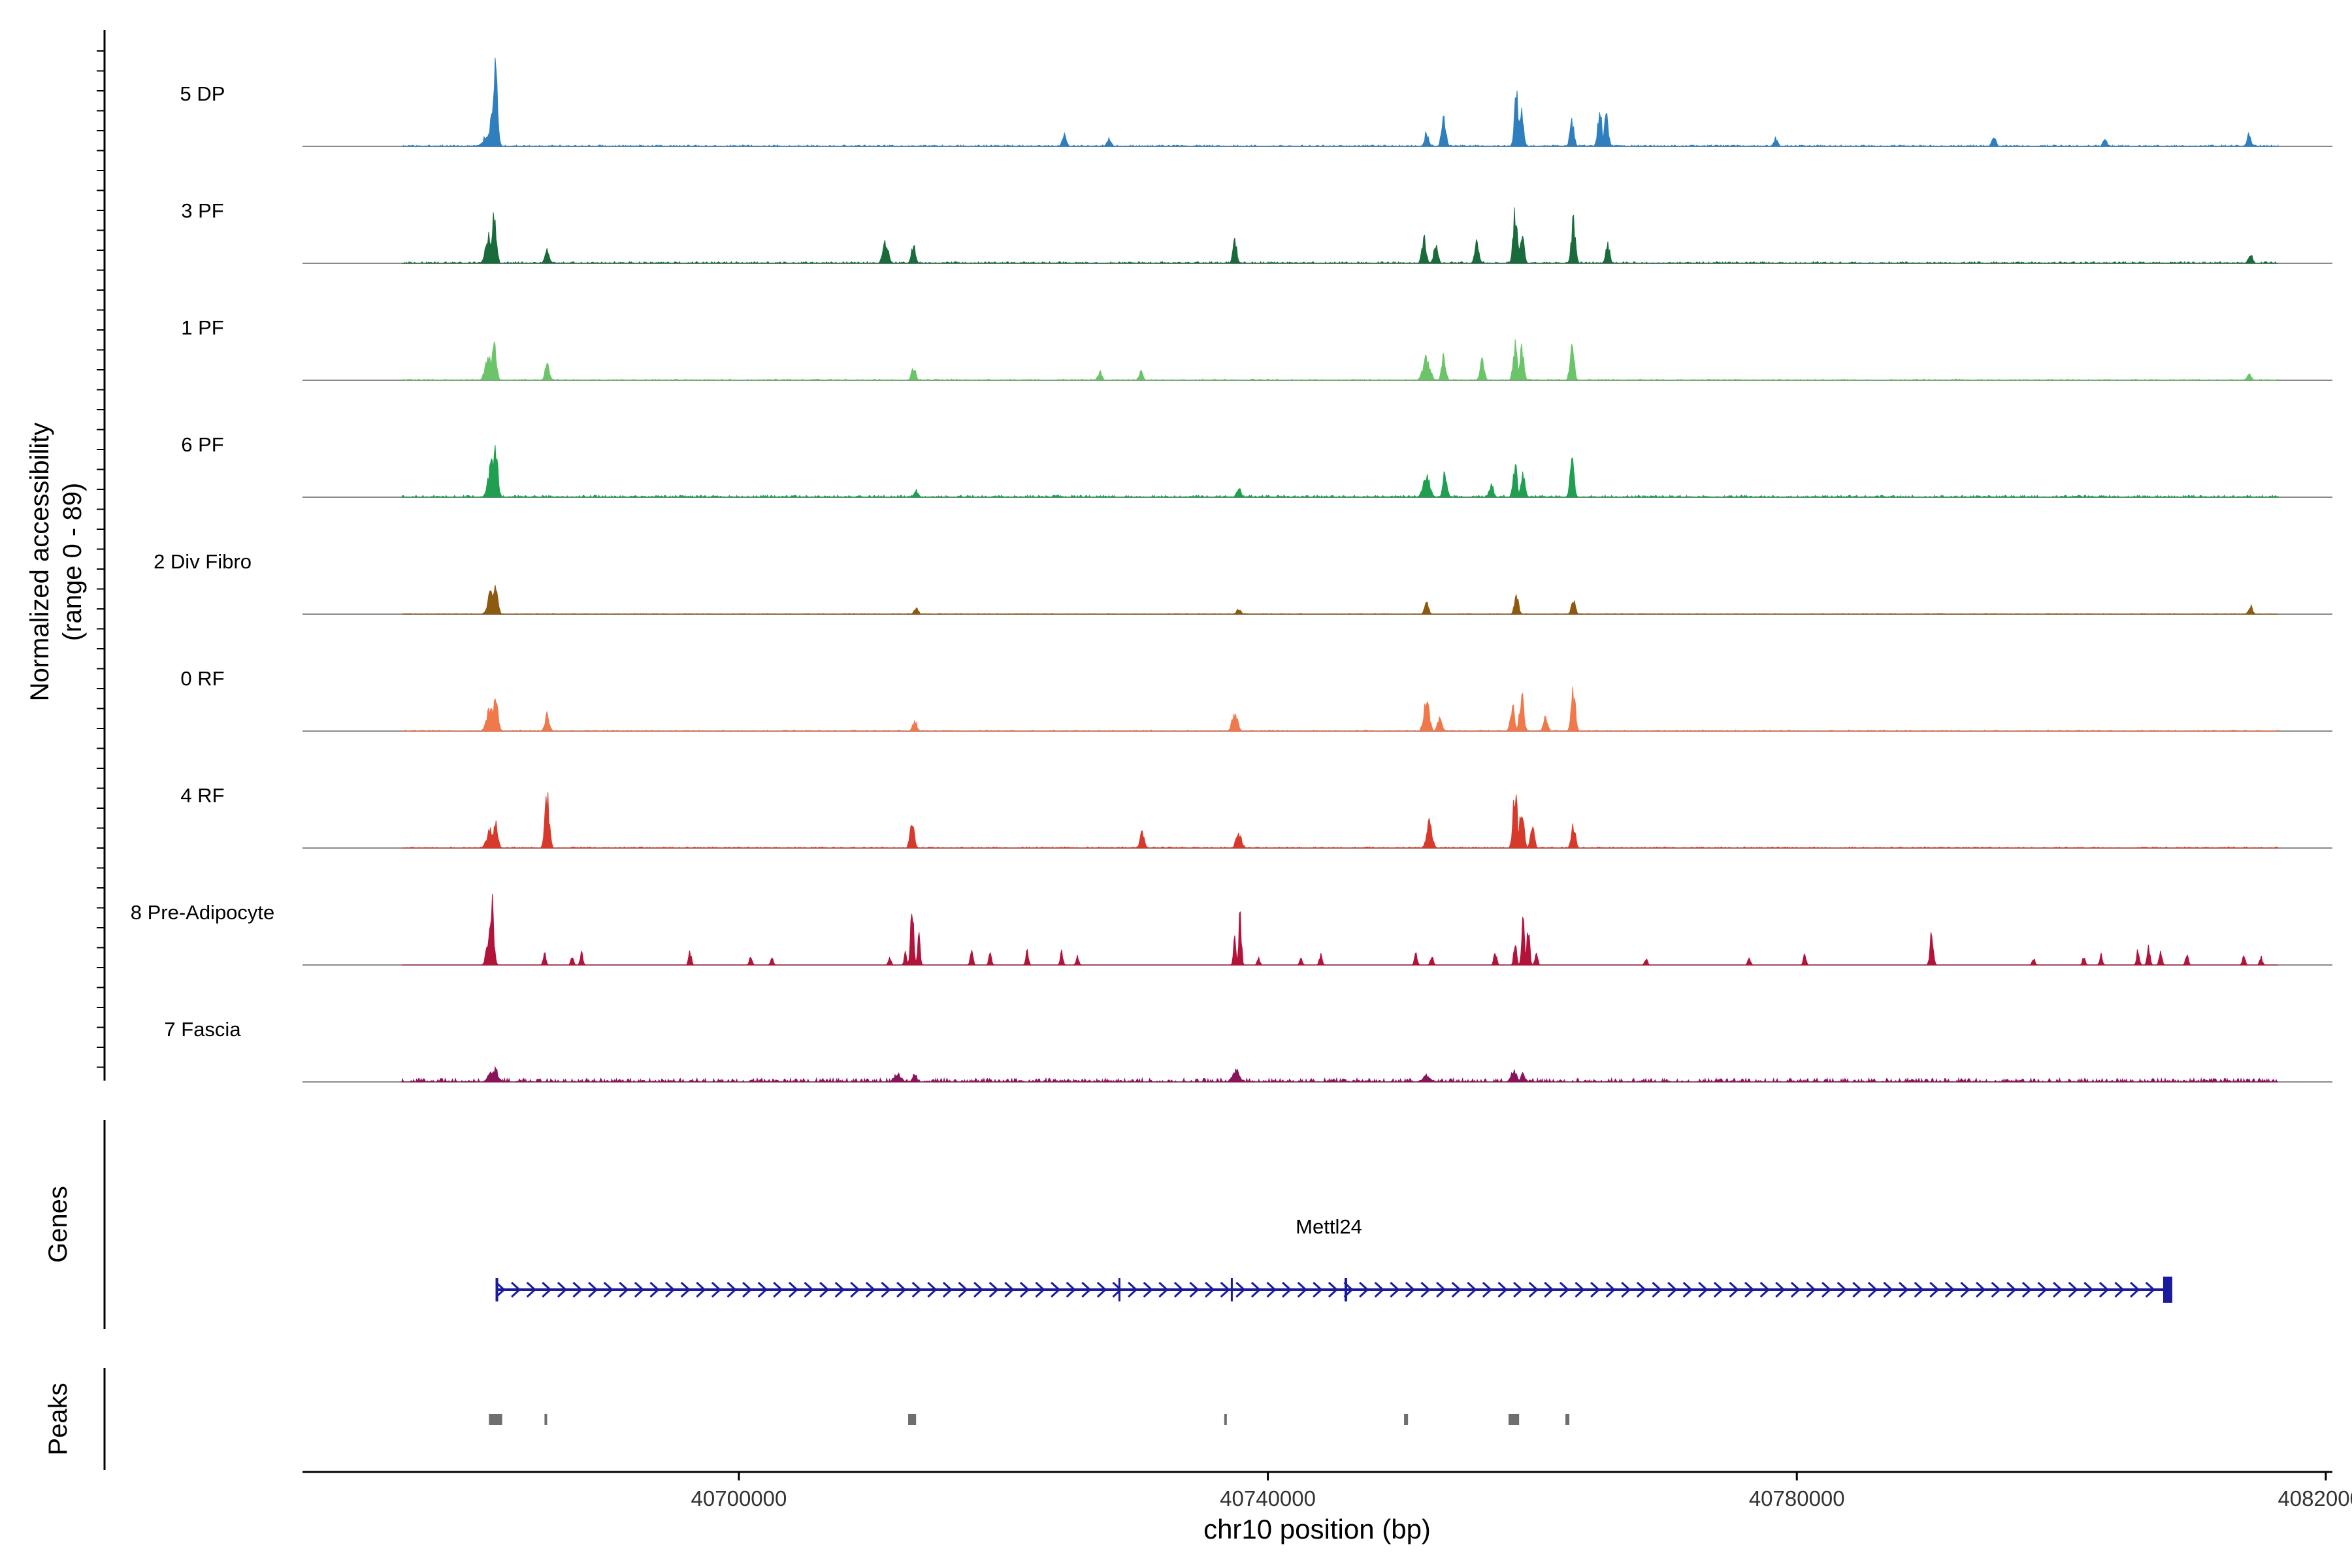  I want to click on x-tick-label: 40820000, so click(2315, 1498).